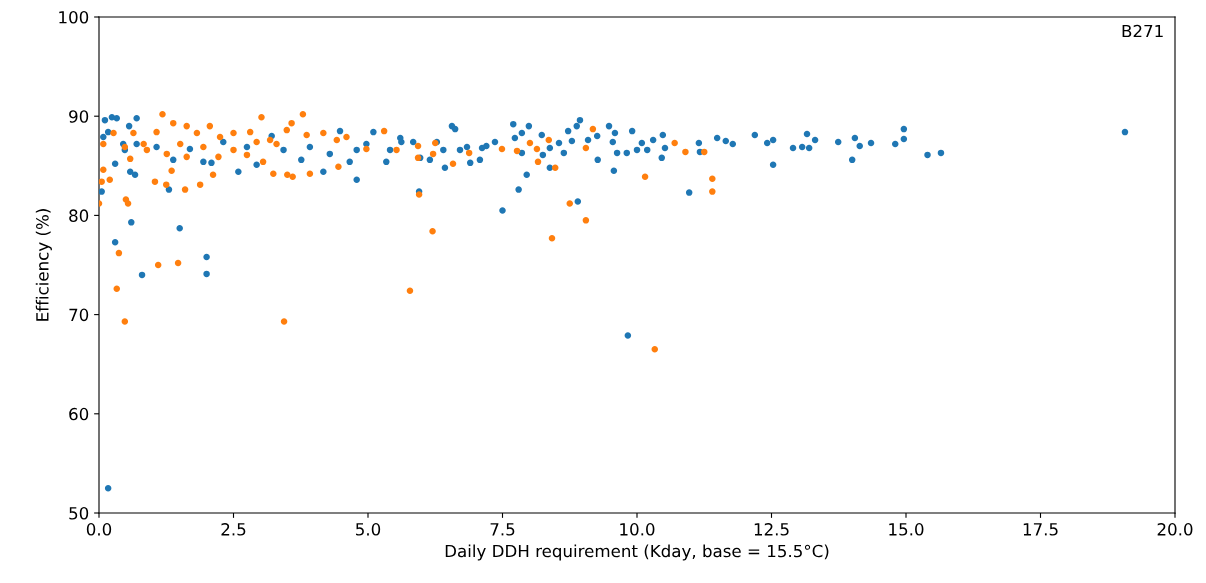  Describe the element at coordinates (906, 529) in the screenshot. I see `x-tick-label: 15.0` at that location.